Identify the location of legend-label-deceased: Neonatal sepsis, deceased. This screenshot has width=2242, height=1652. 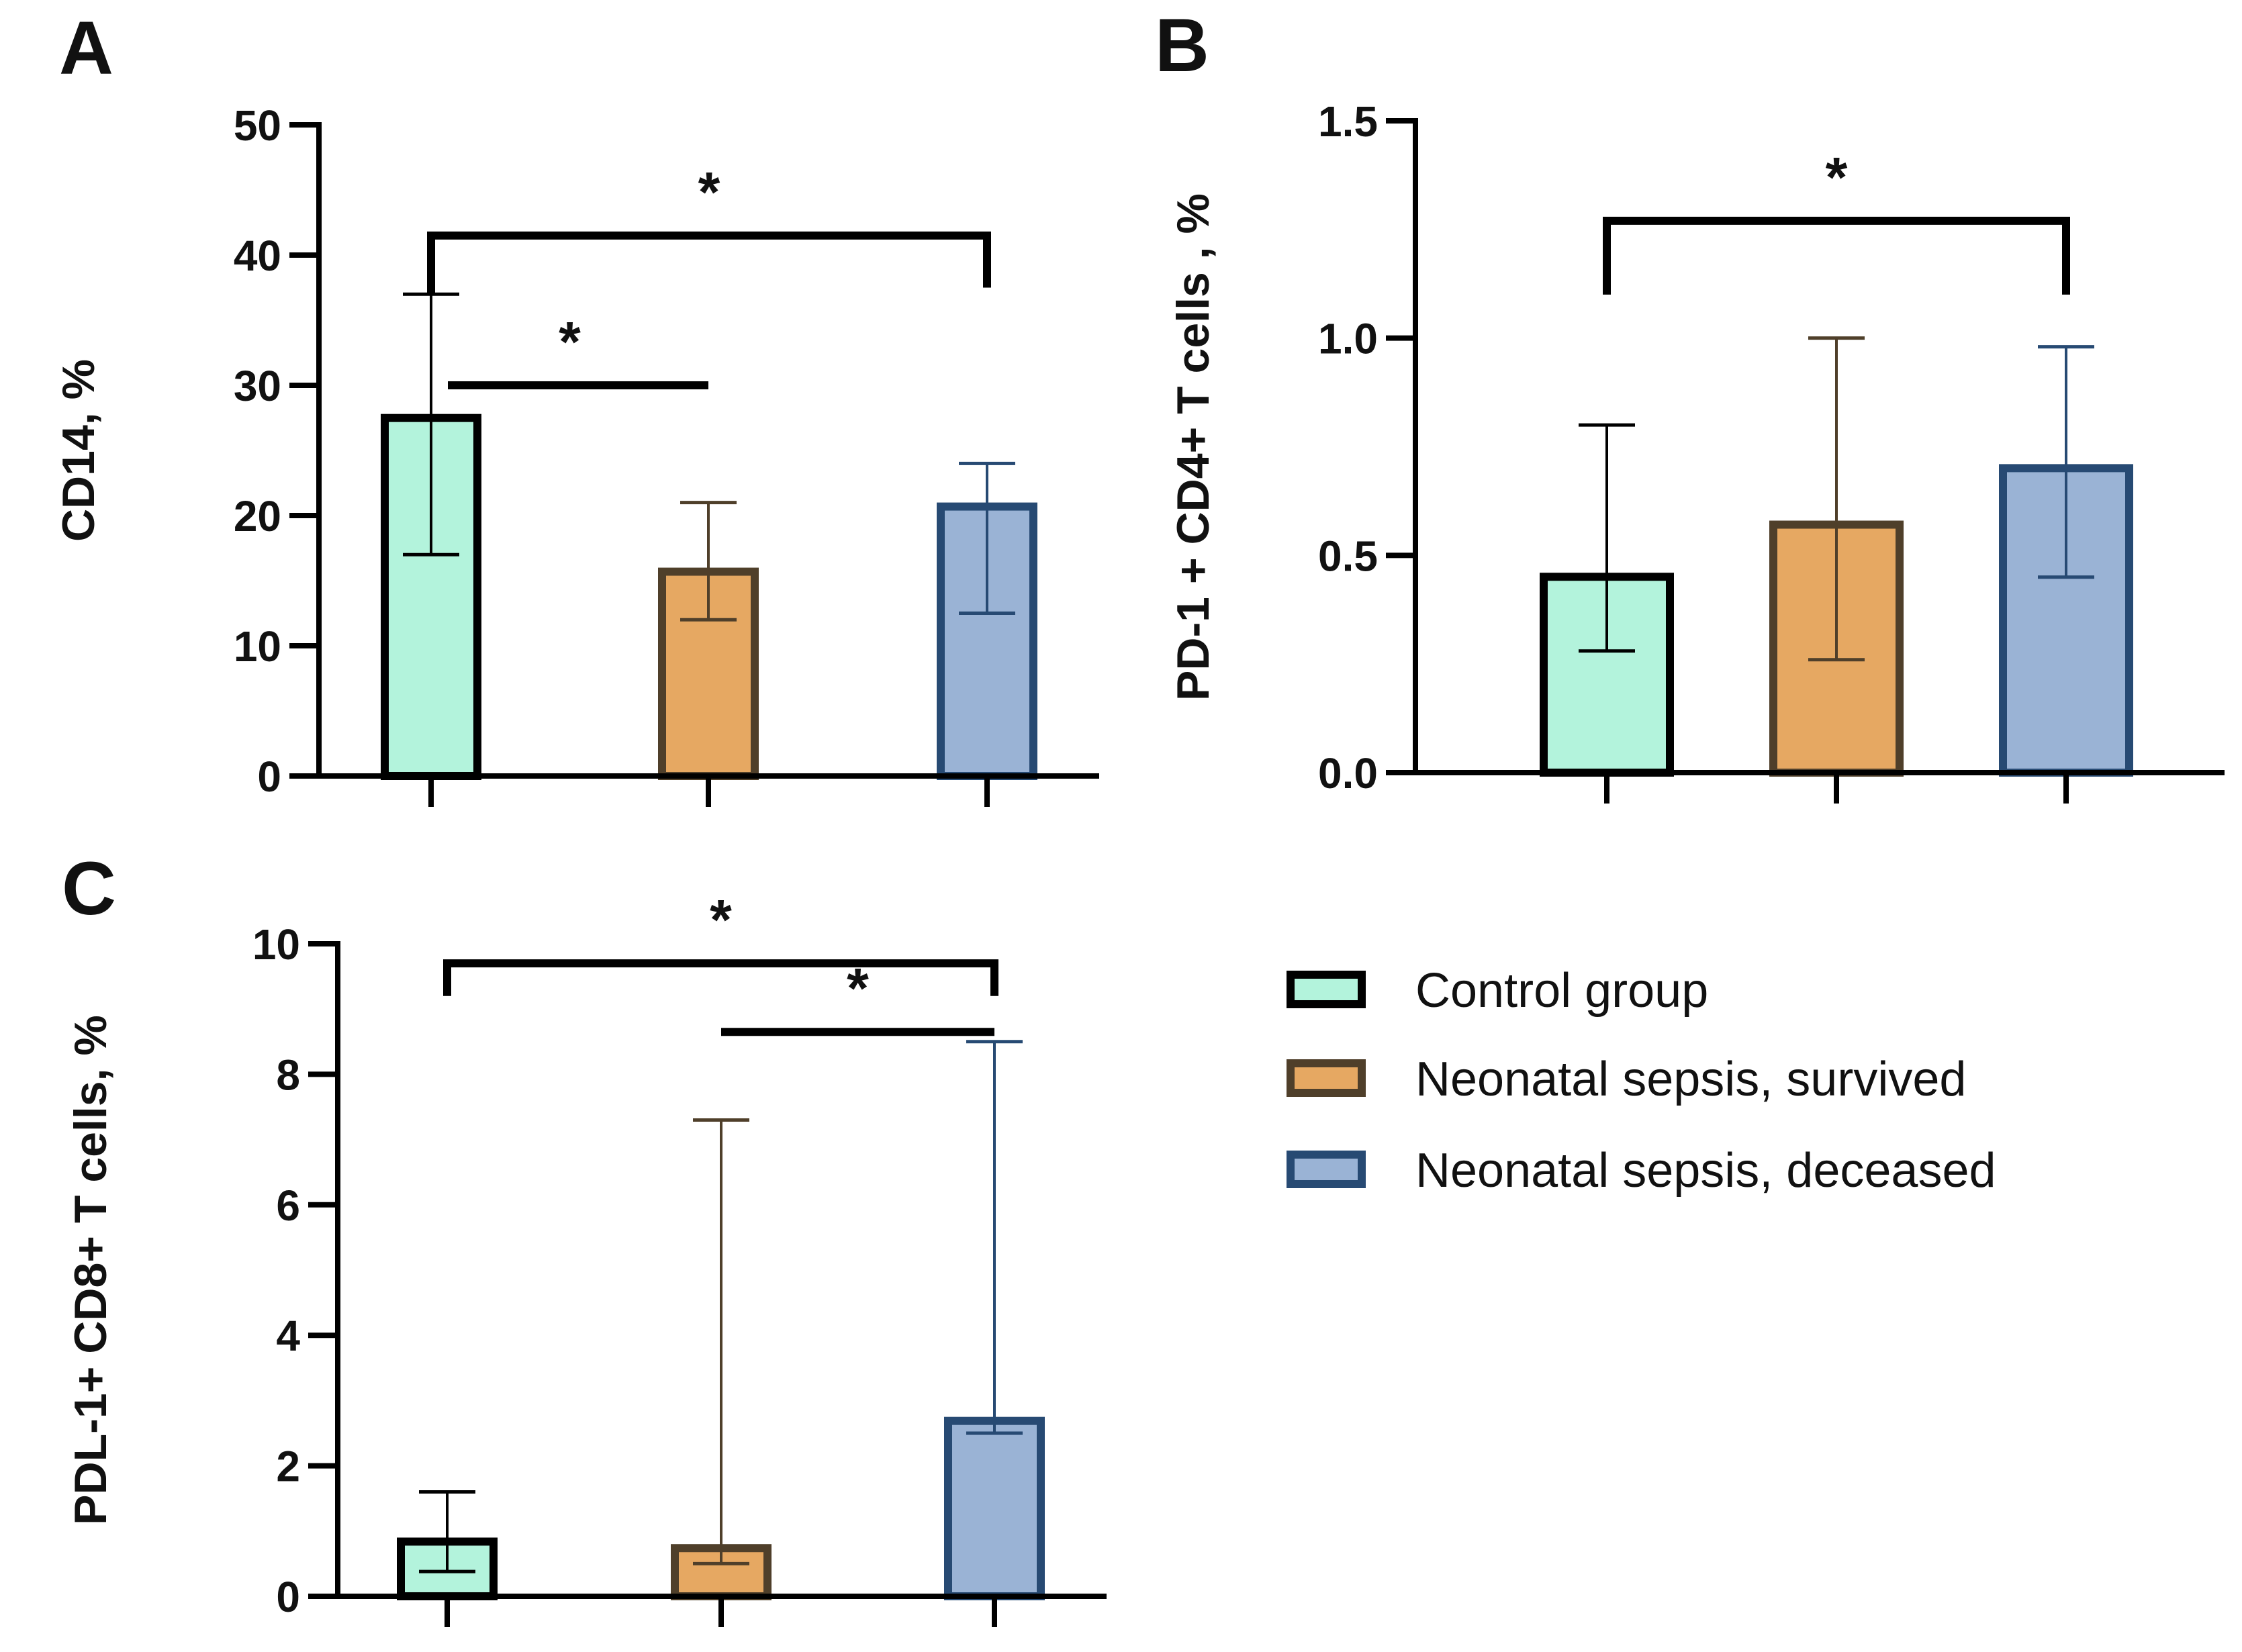
(1705, 1171).